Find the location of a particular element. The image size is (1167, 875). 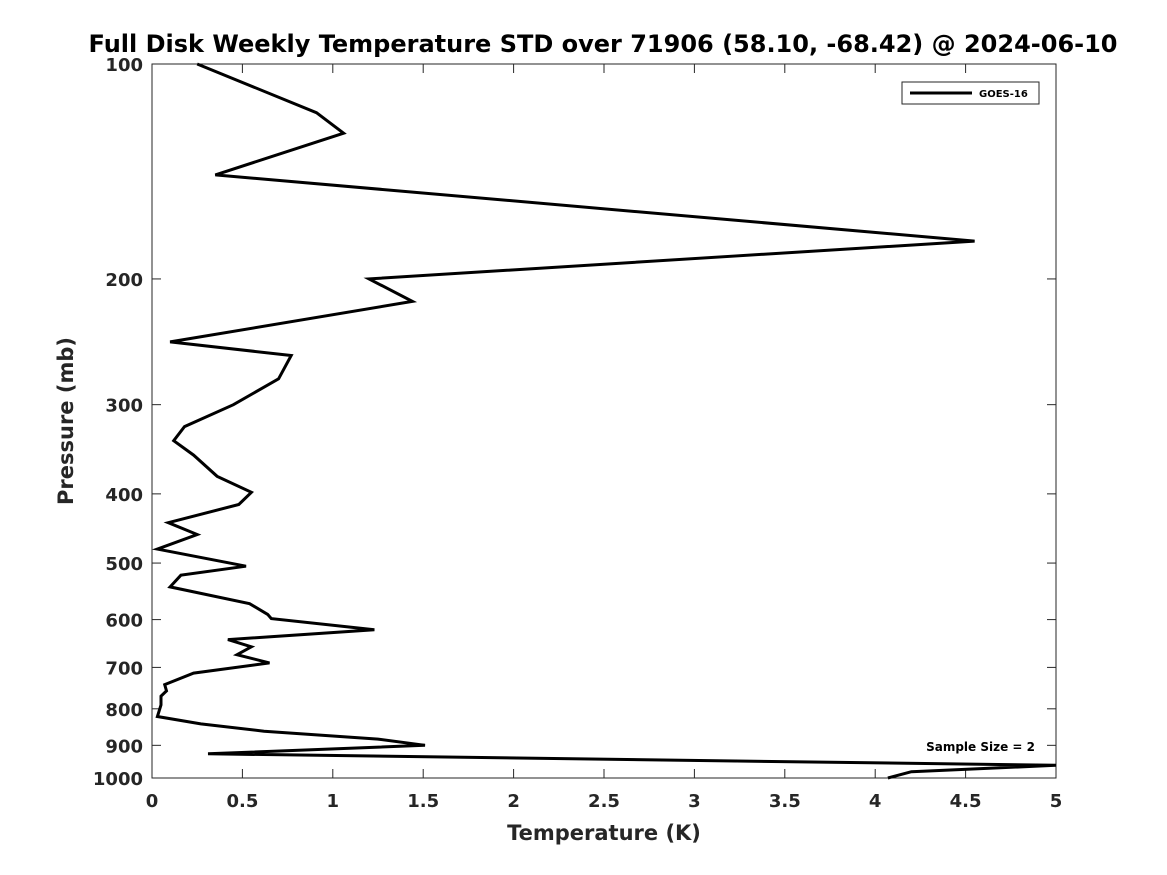

x-tick-label: 0 is located at coordinates (152, 801).